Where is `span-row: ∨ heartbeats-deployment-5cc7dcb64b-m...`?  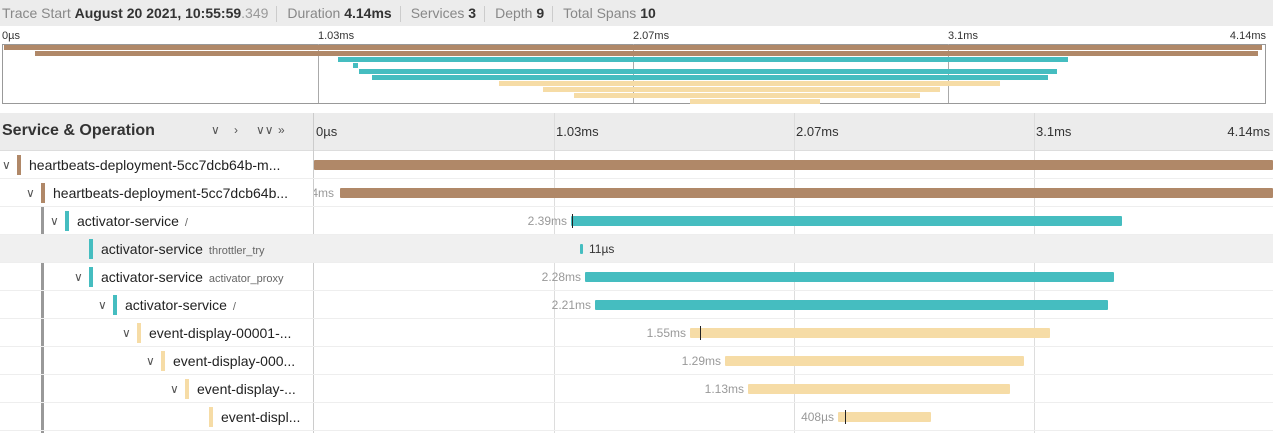 span-row: ∨ heartbeats-deployment-5cc7dcb64b-m... is located at coordinates (636, 165).